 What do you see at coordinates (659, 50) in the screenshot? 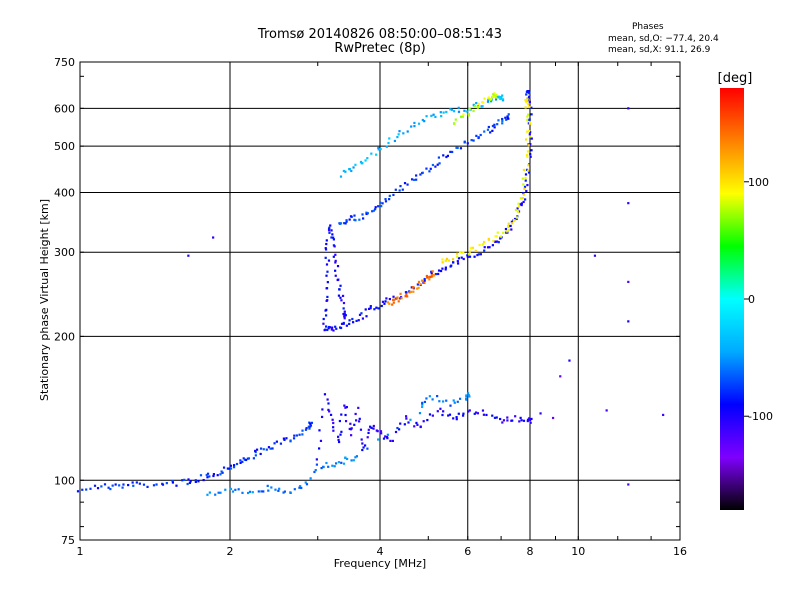
I see `stats-x: mean, sd,X: 91.1, 26.9` at bounding box center [659, 50].